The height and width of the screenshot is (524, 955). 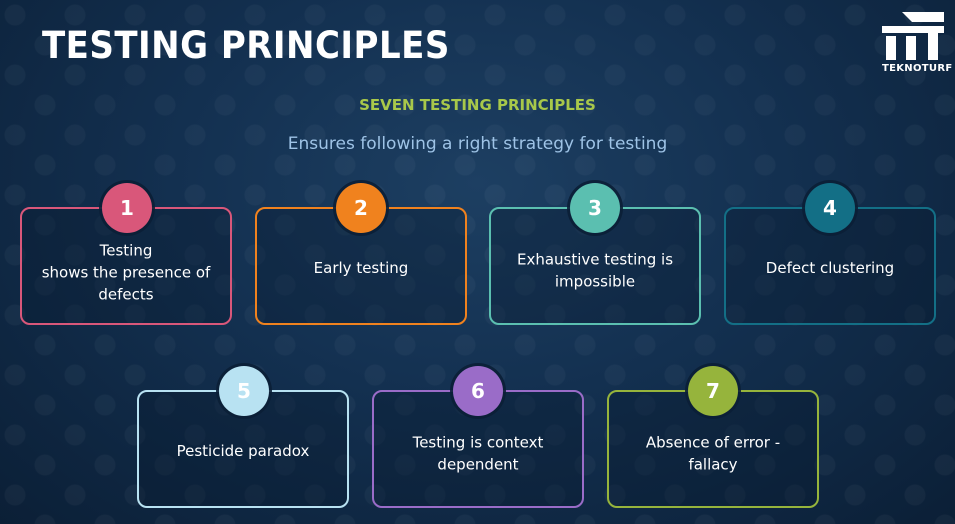 I want to click on teknoturf-logo: TEKNOTURF, so click(x=917, y=43).